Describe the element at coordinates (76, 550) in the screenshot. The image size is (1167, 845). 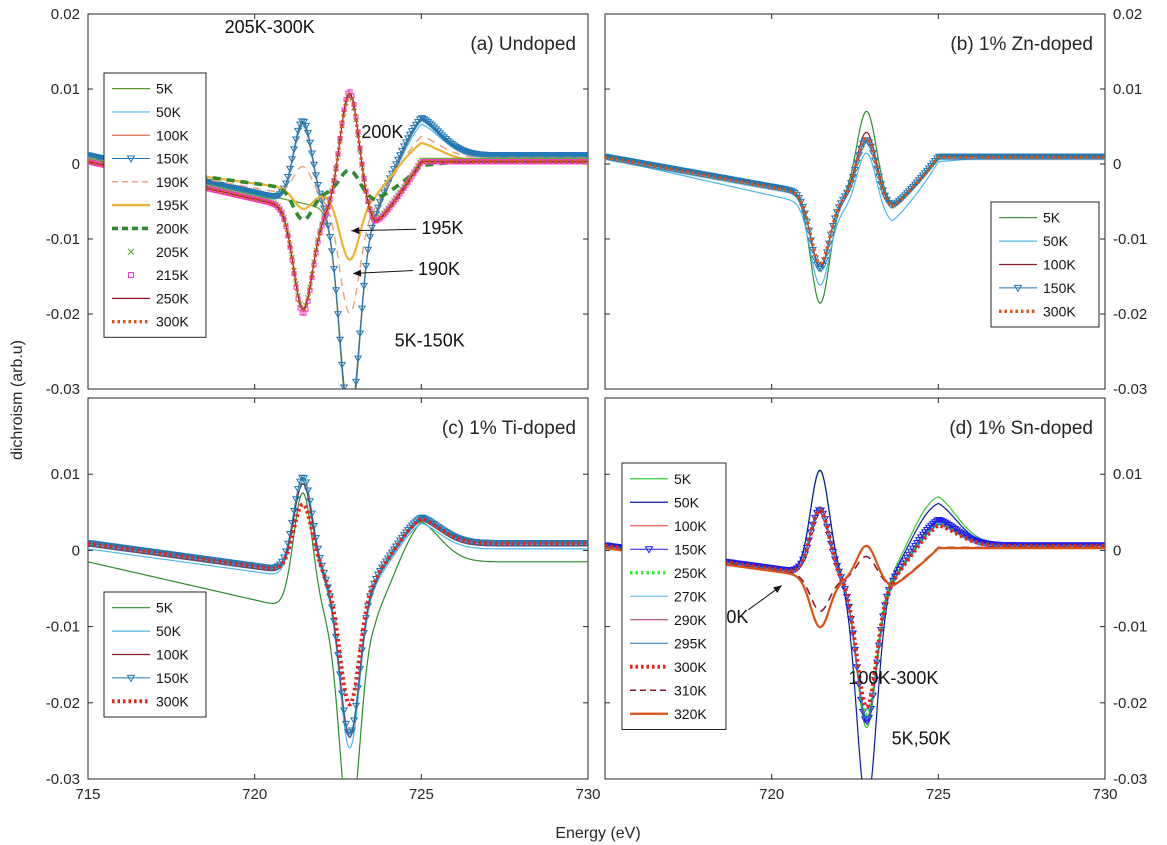
I see `panel-c-ytick-label: 0` at that location.